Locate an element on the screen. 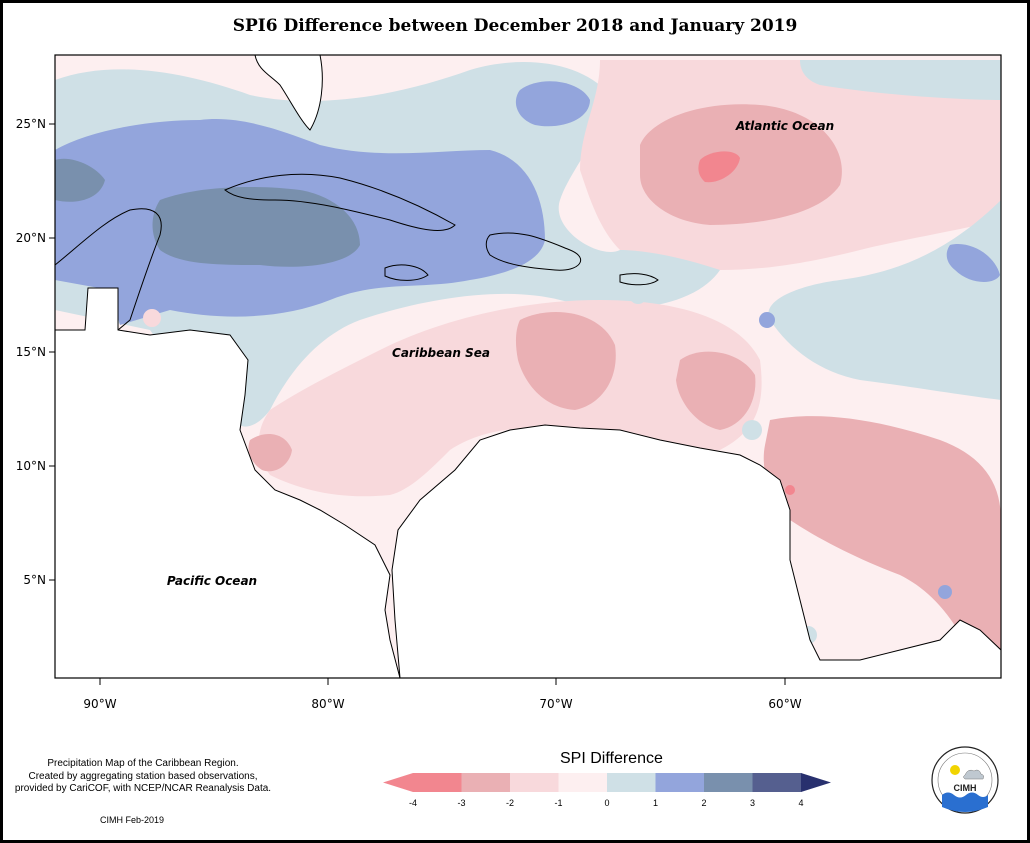  cimh-logo: CIMH is located at coordinates (965, 780).